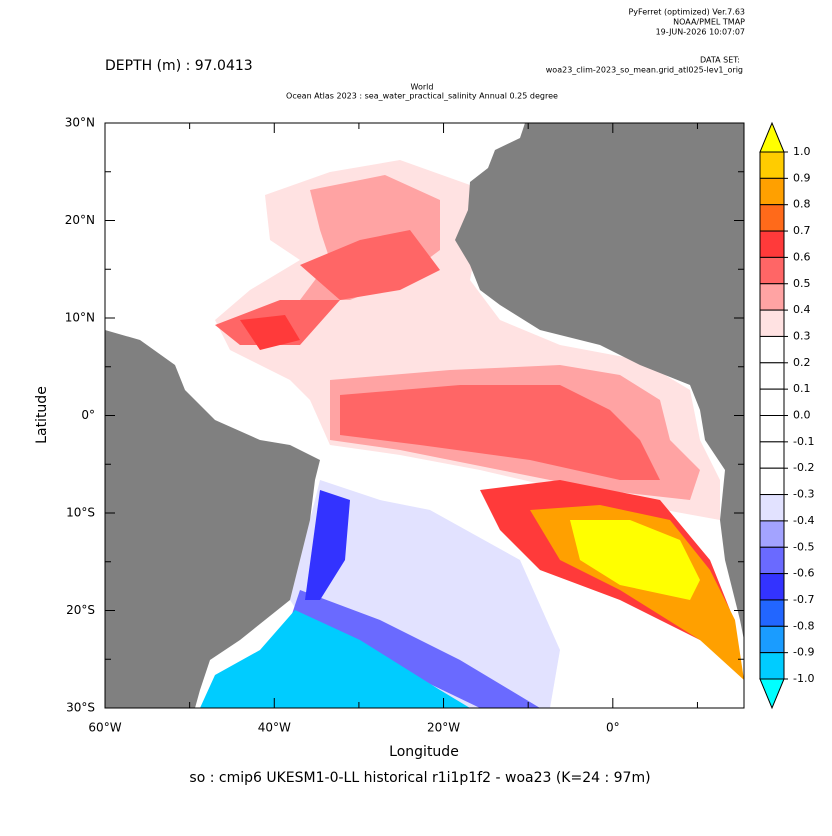  Describe the element at coordinates (802, 177) in the screenshot. I see `colorbar-label: 0.9` at that location.